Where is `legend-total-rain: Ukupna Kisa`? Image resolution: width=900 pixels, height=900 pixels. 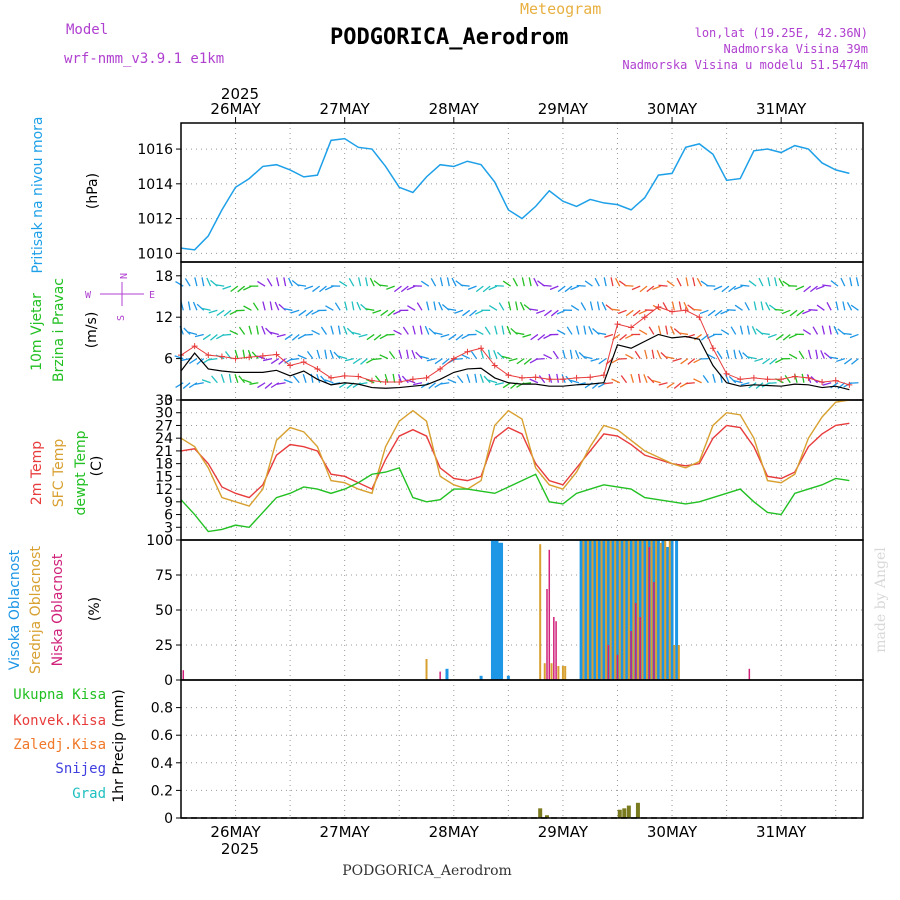 legend-total-rain: Ukupna Kisa is located at coordinates (59, 695).